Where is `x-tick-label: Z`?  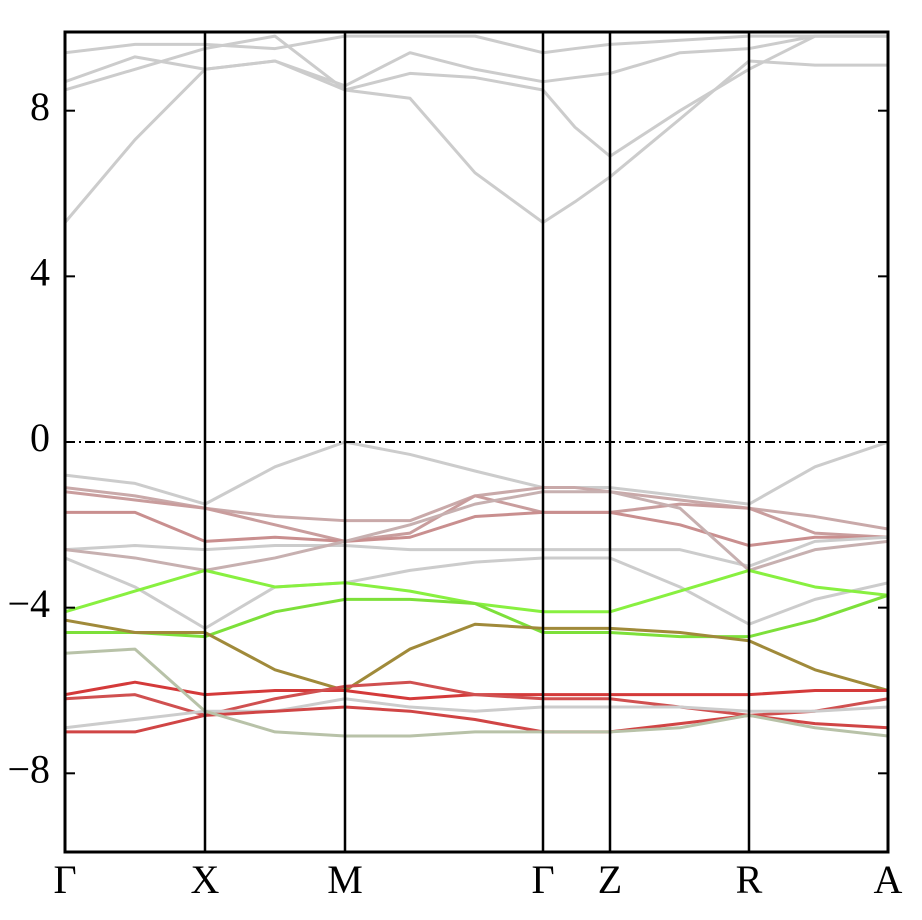 x-tick-label: Z is located at coordinates (610, 879).